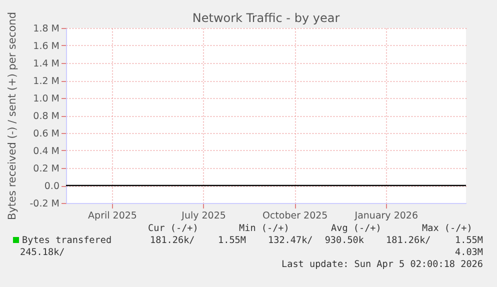 The height and width of the screenshot is (287, 497). What do you see at coordinates (46, 99) in the screenshot?
I see `y-tick-label: 1.0 M` at bounding box center [46, 99].